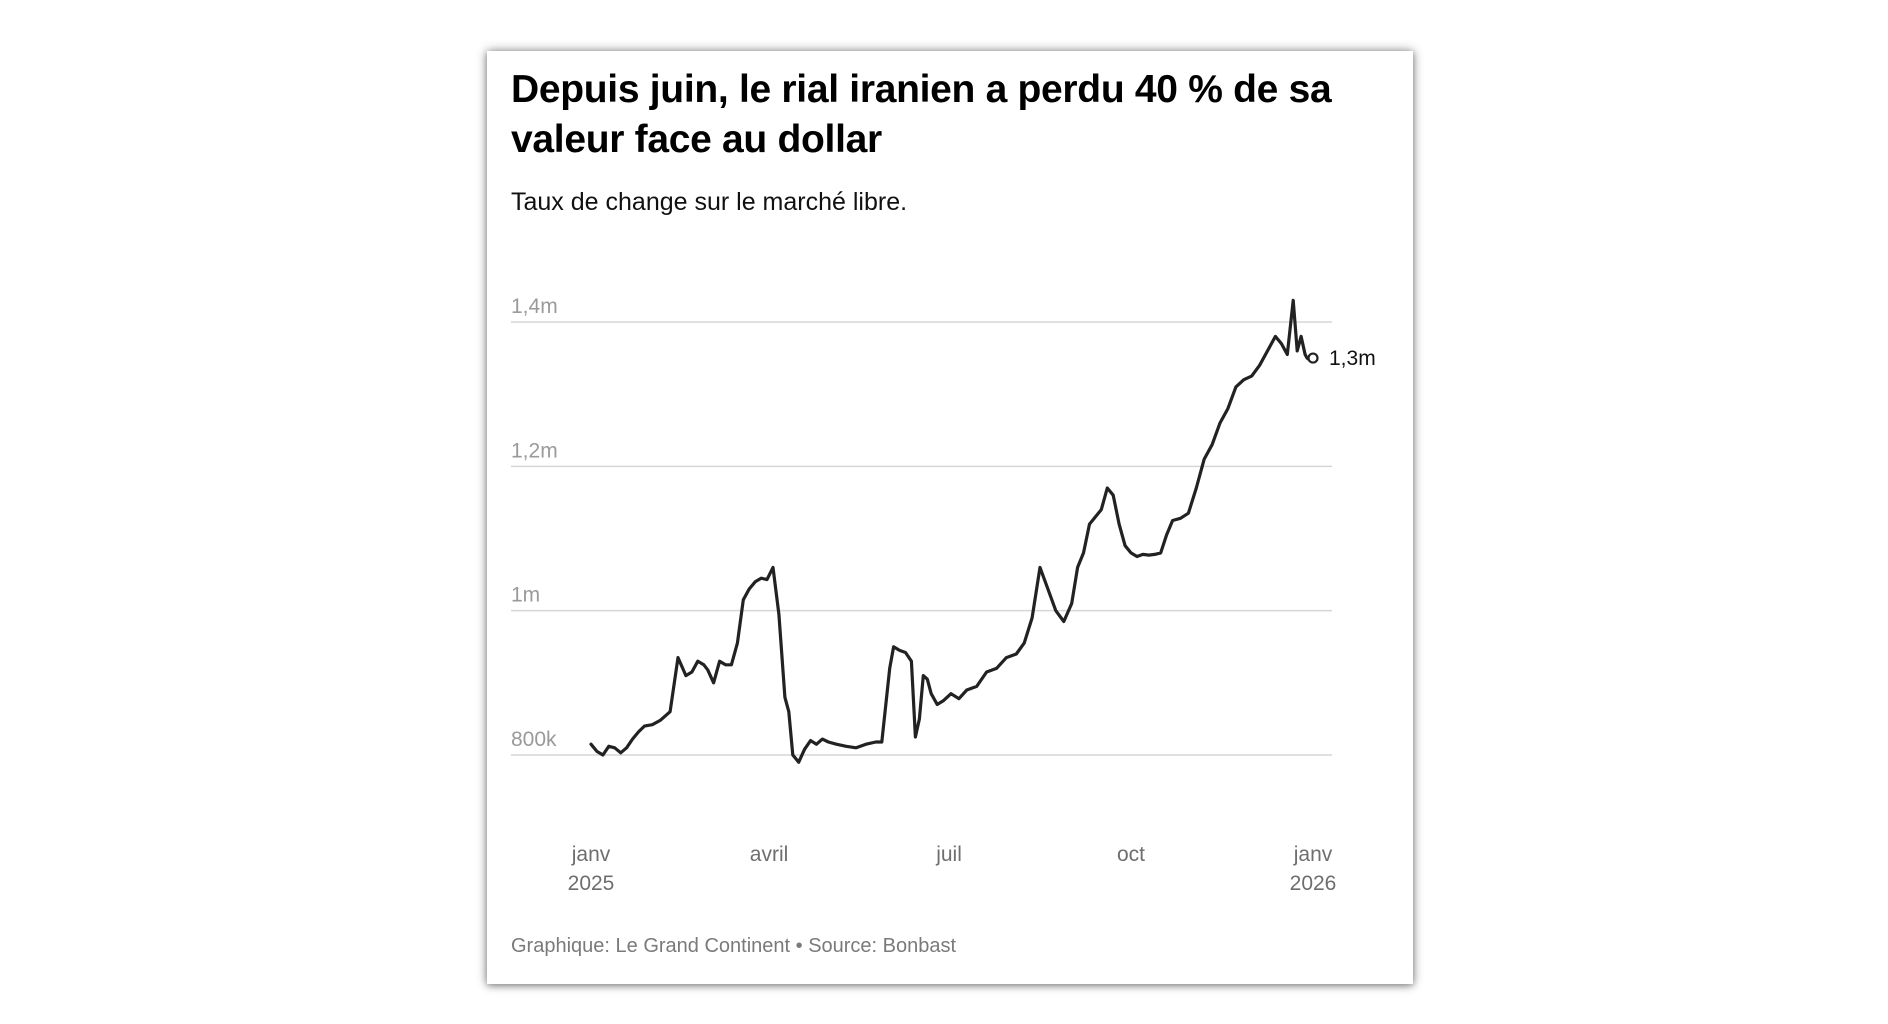 This screenshot has height=1024, width=1888. Describe the element at coordinates (534, 739) in the screenshot. I see `y-tick-label: 800k` at that location.